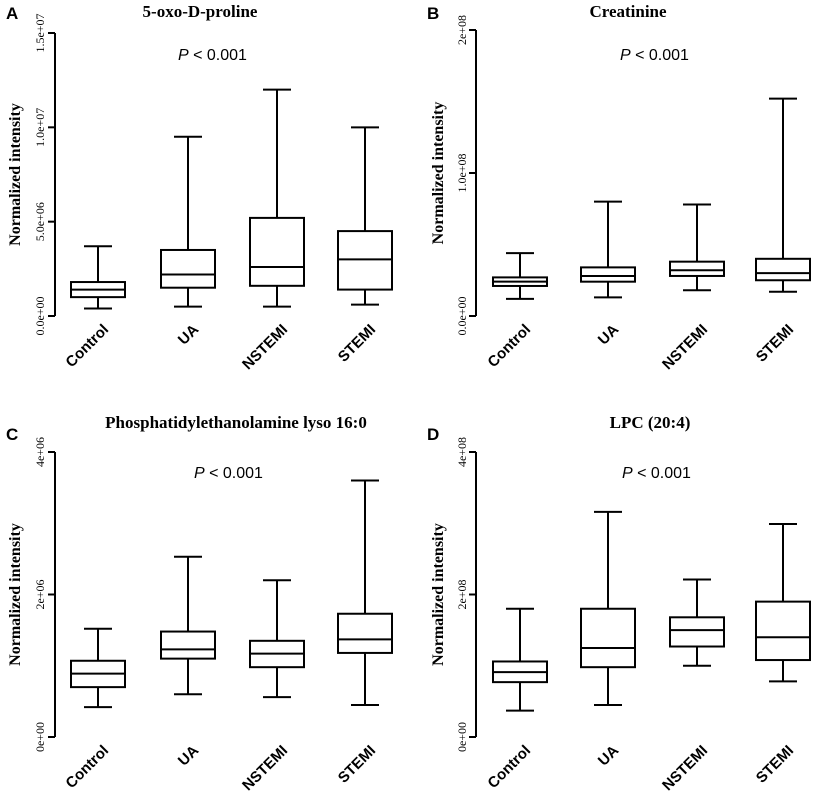 This screenshot has width=829, height=805. Describe the element at coordinates (650, 422) in the screenshot. I see `chart-title: LPC (20:4)` at that location.